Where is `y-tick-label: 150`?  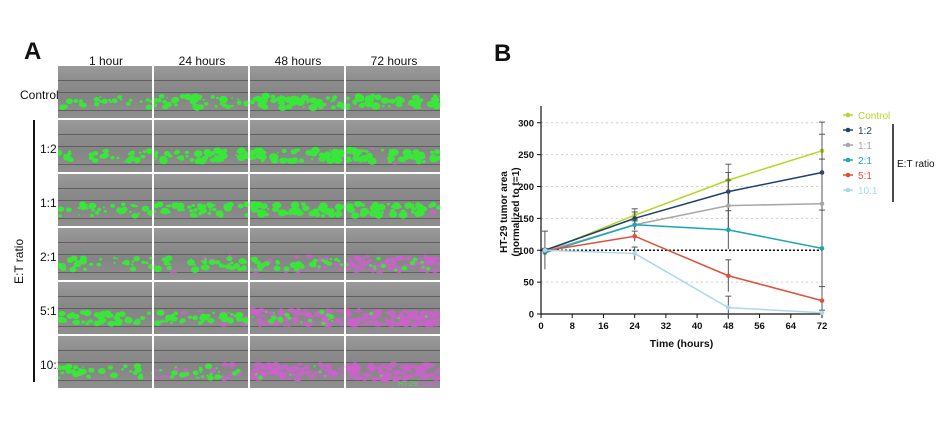 y-tick-label: 150 is located at coordinates (526, 219).